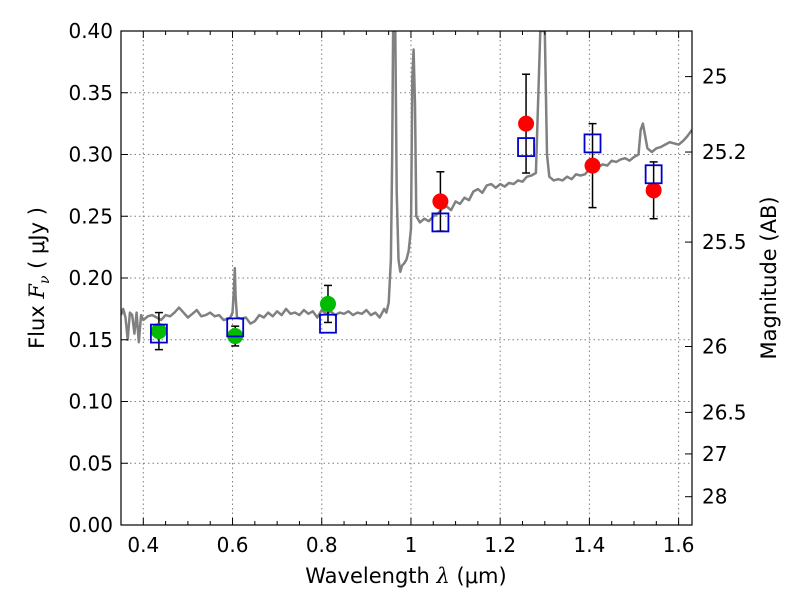  Describe the element at coordinates (90, 340) in the screenshot. I see `y-tick-label: 0.15` at that location.